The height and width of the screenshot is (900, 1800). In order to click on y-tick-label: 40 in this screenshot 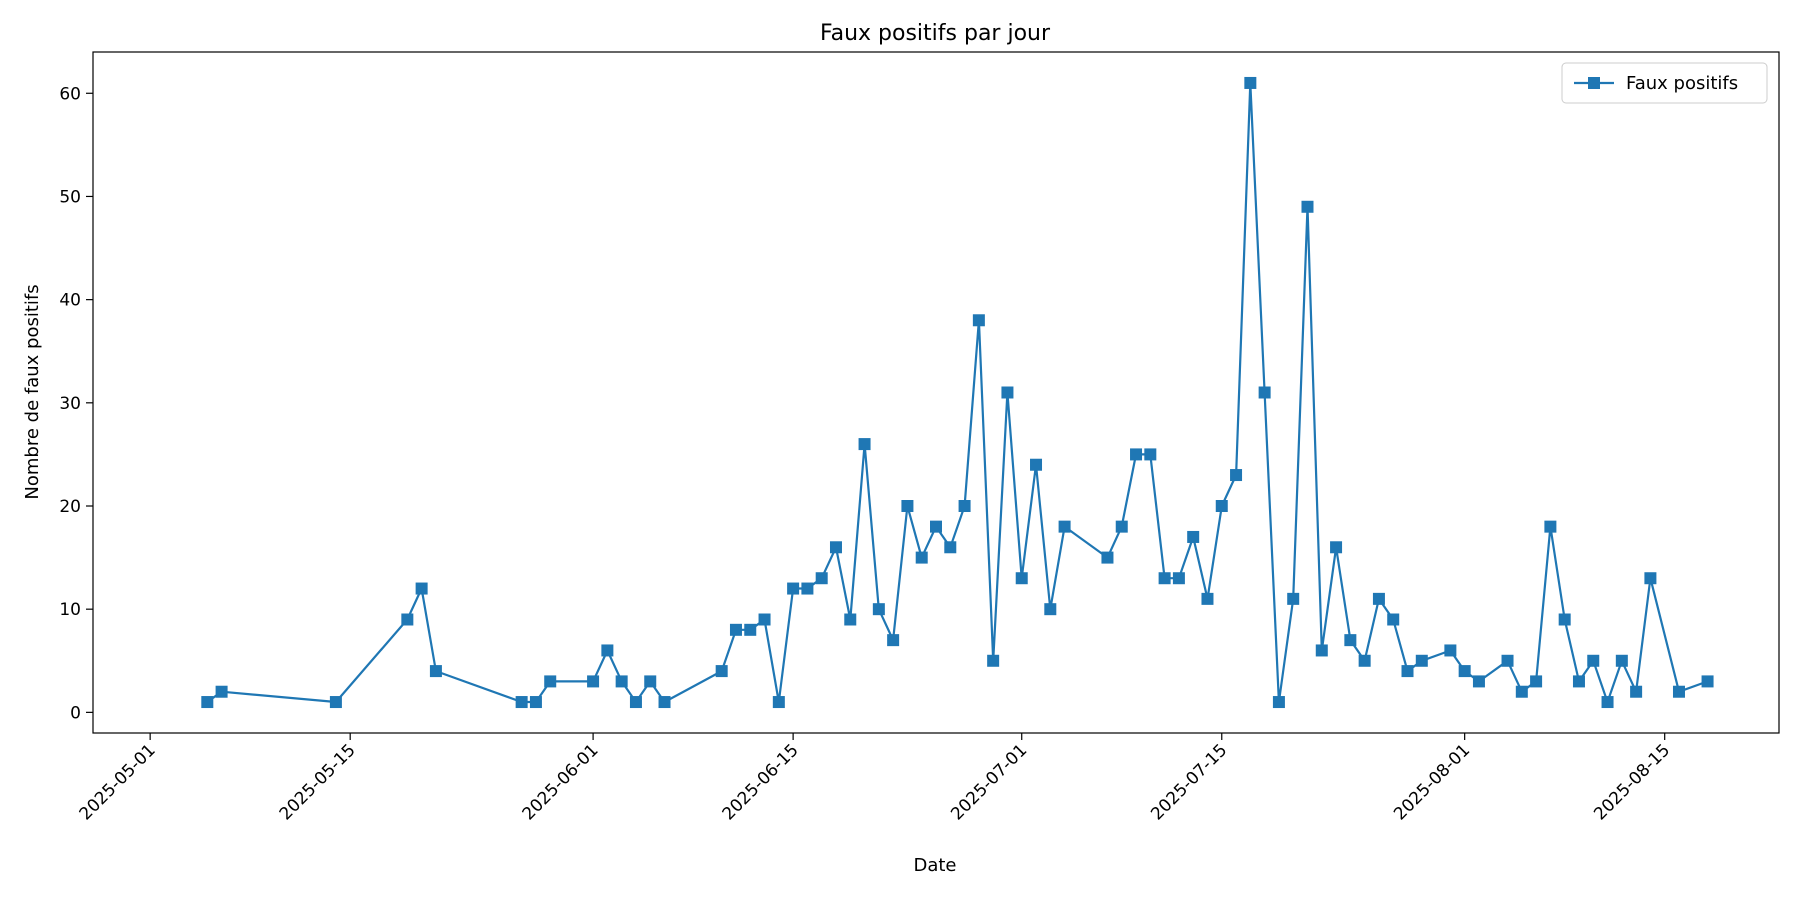, I will do `click(70, 301)`.